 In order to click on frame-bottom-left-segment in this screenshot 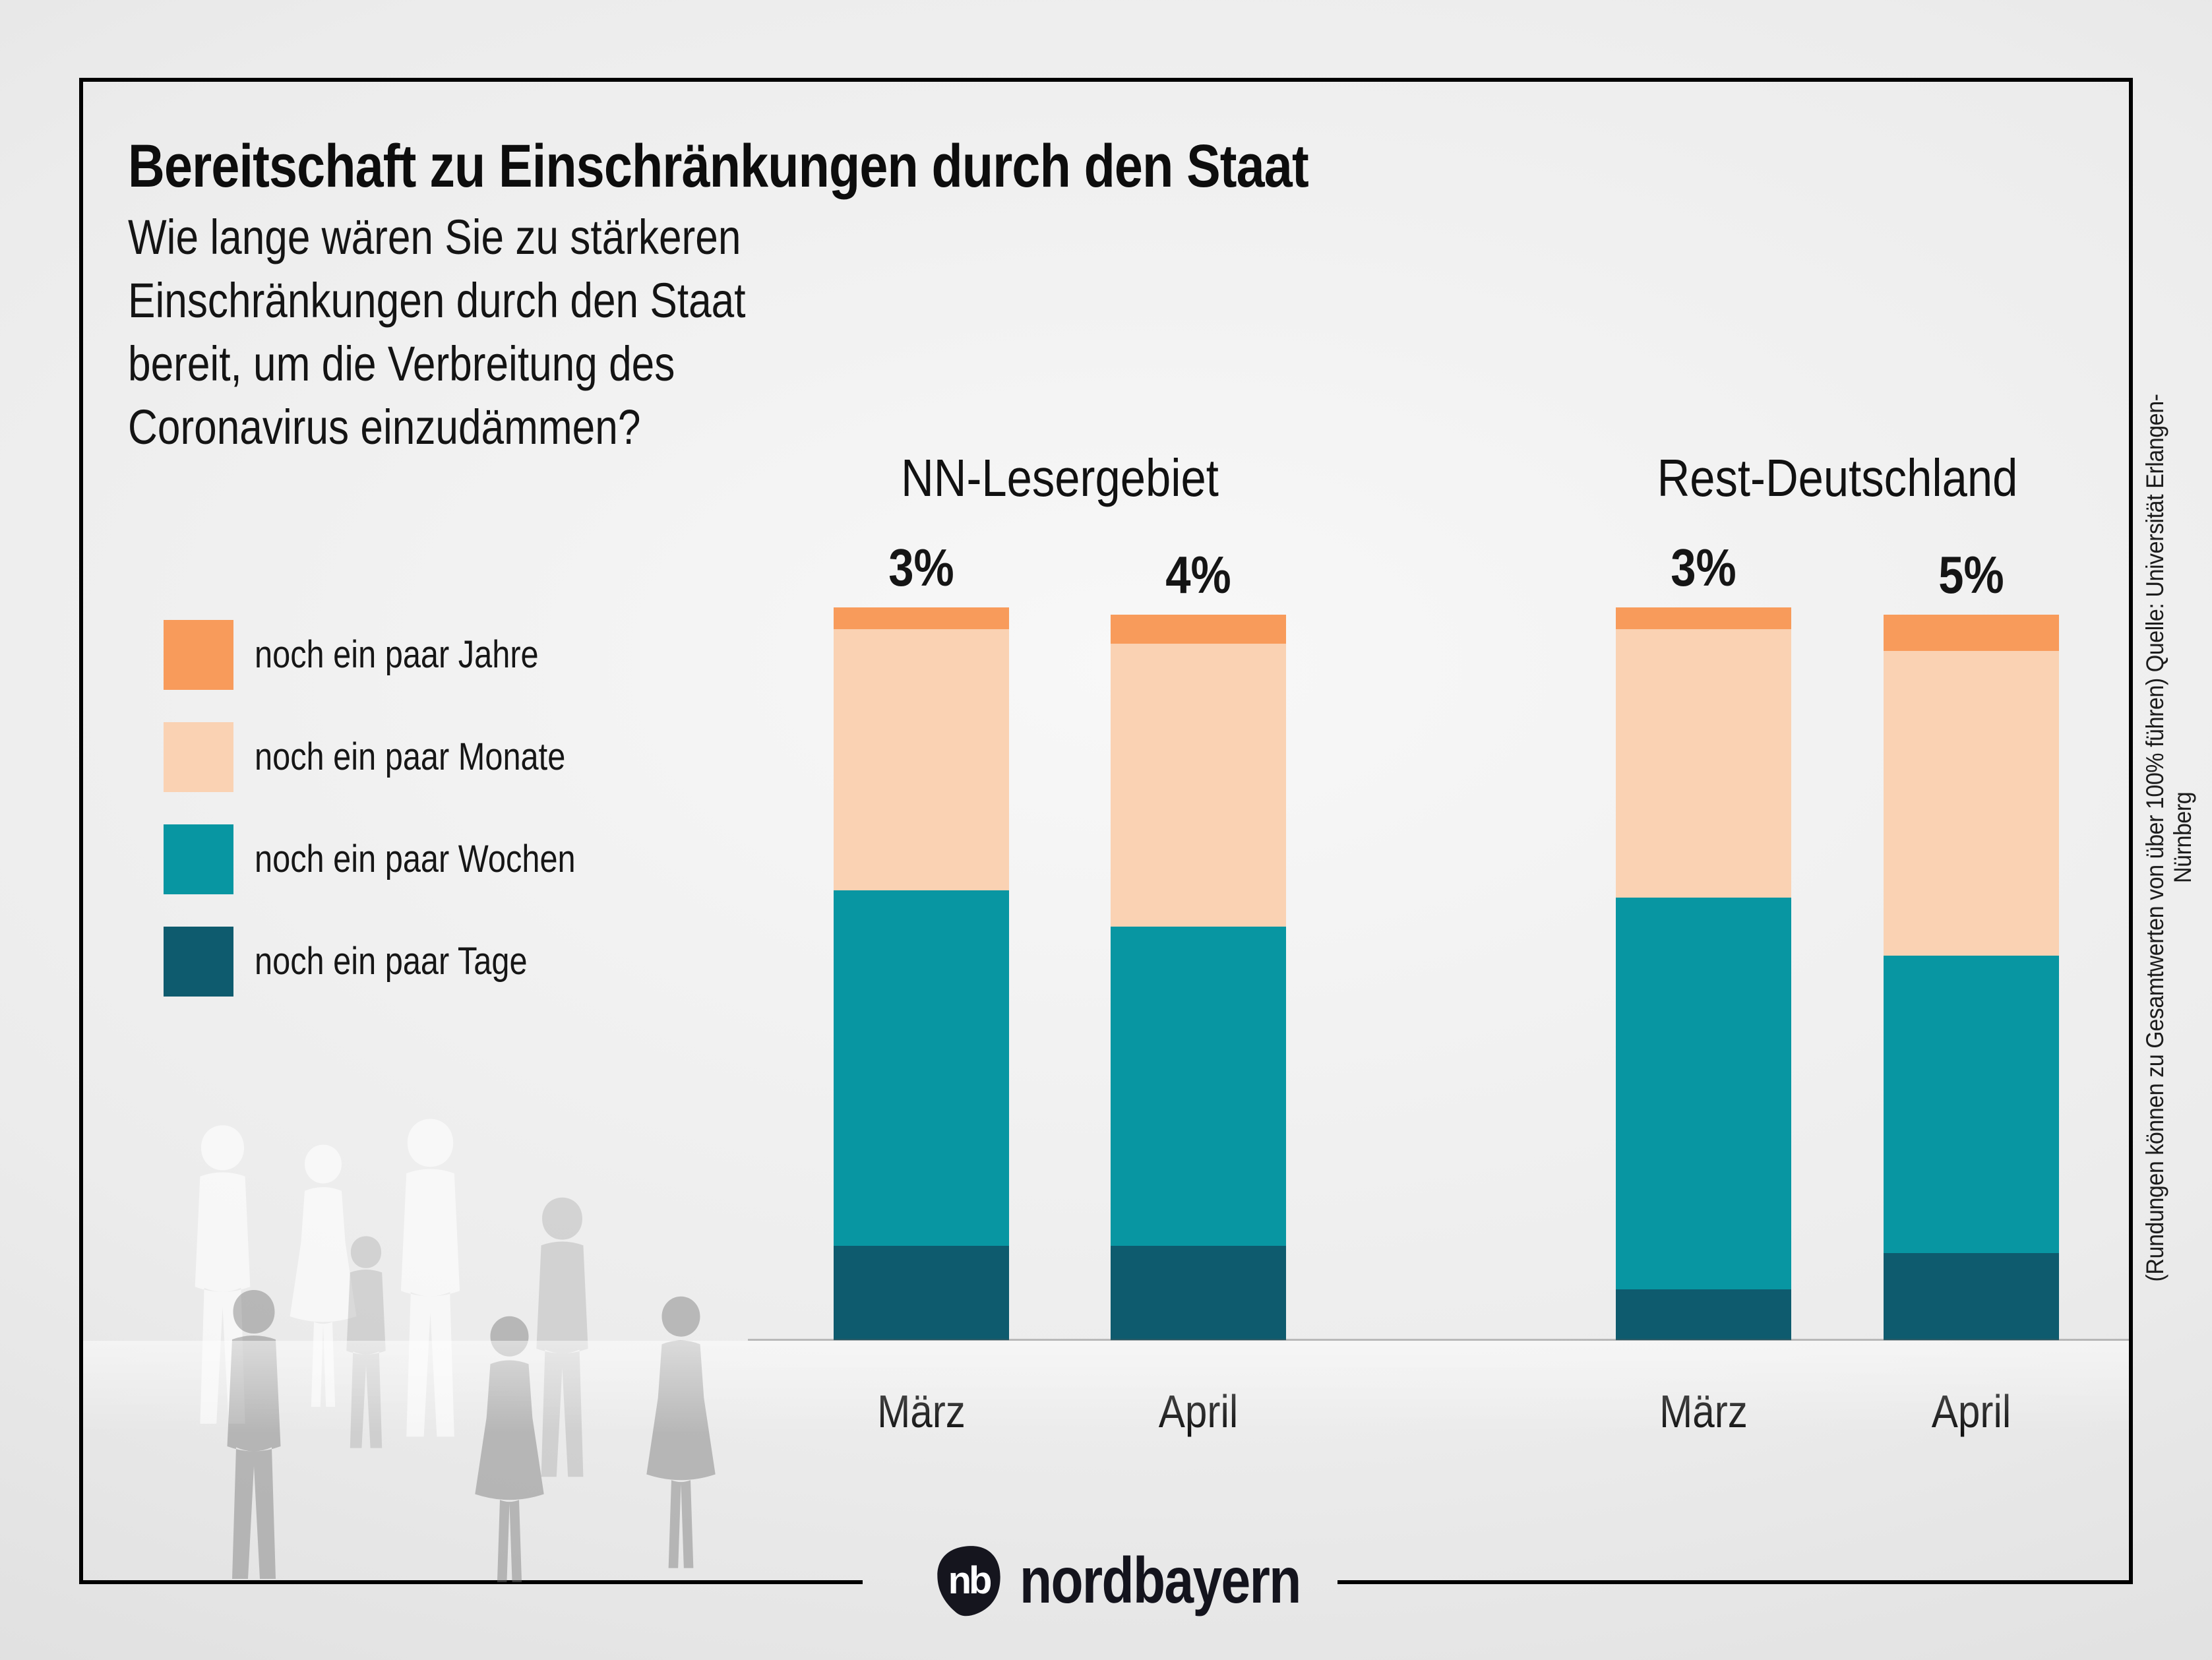, I will do `click(471, 1582)`.